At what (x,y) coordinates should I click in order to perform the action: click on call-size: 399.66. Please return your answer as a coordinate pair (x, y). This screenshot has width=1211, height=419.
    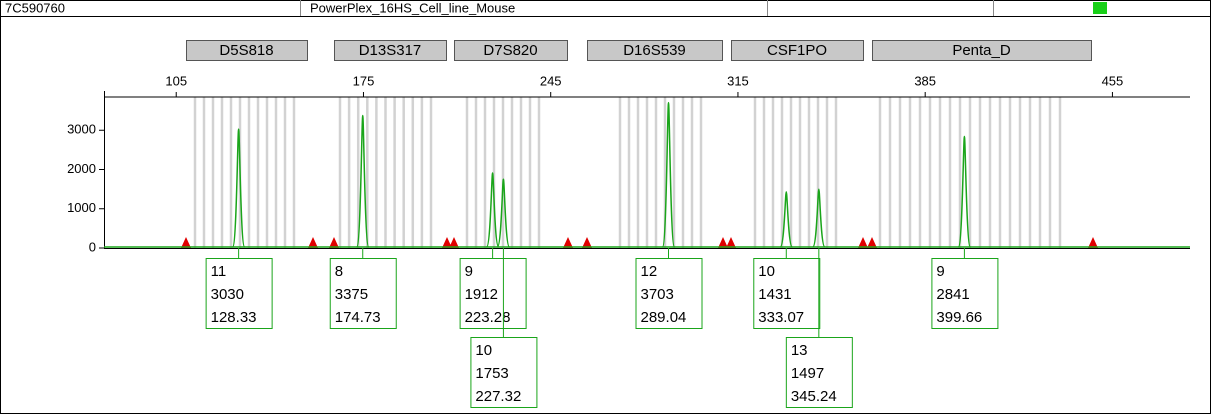
    Looking at the image, I should click on (959, 317).